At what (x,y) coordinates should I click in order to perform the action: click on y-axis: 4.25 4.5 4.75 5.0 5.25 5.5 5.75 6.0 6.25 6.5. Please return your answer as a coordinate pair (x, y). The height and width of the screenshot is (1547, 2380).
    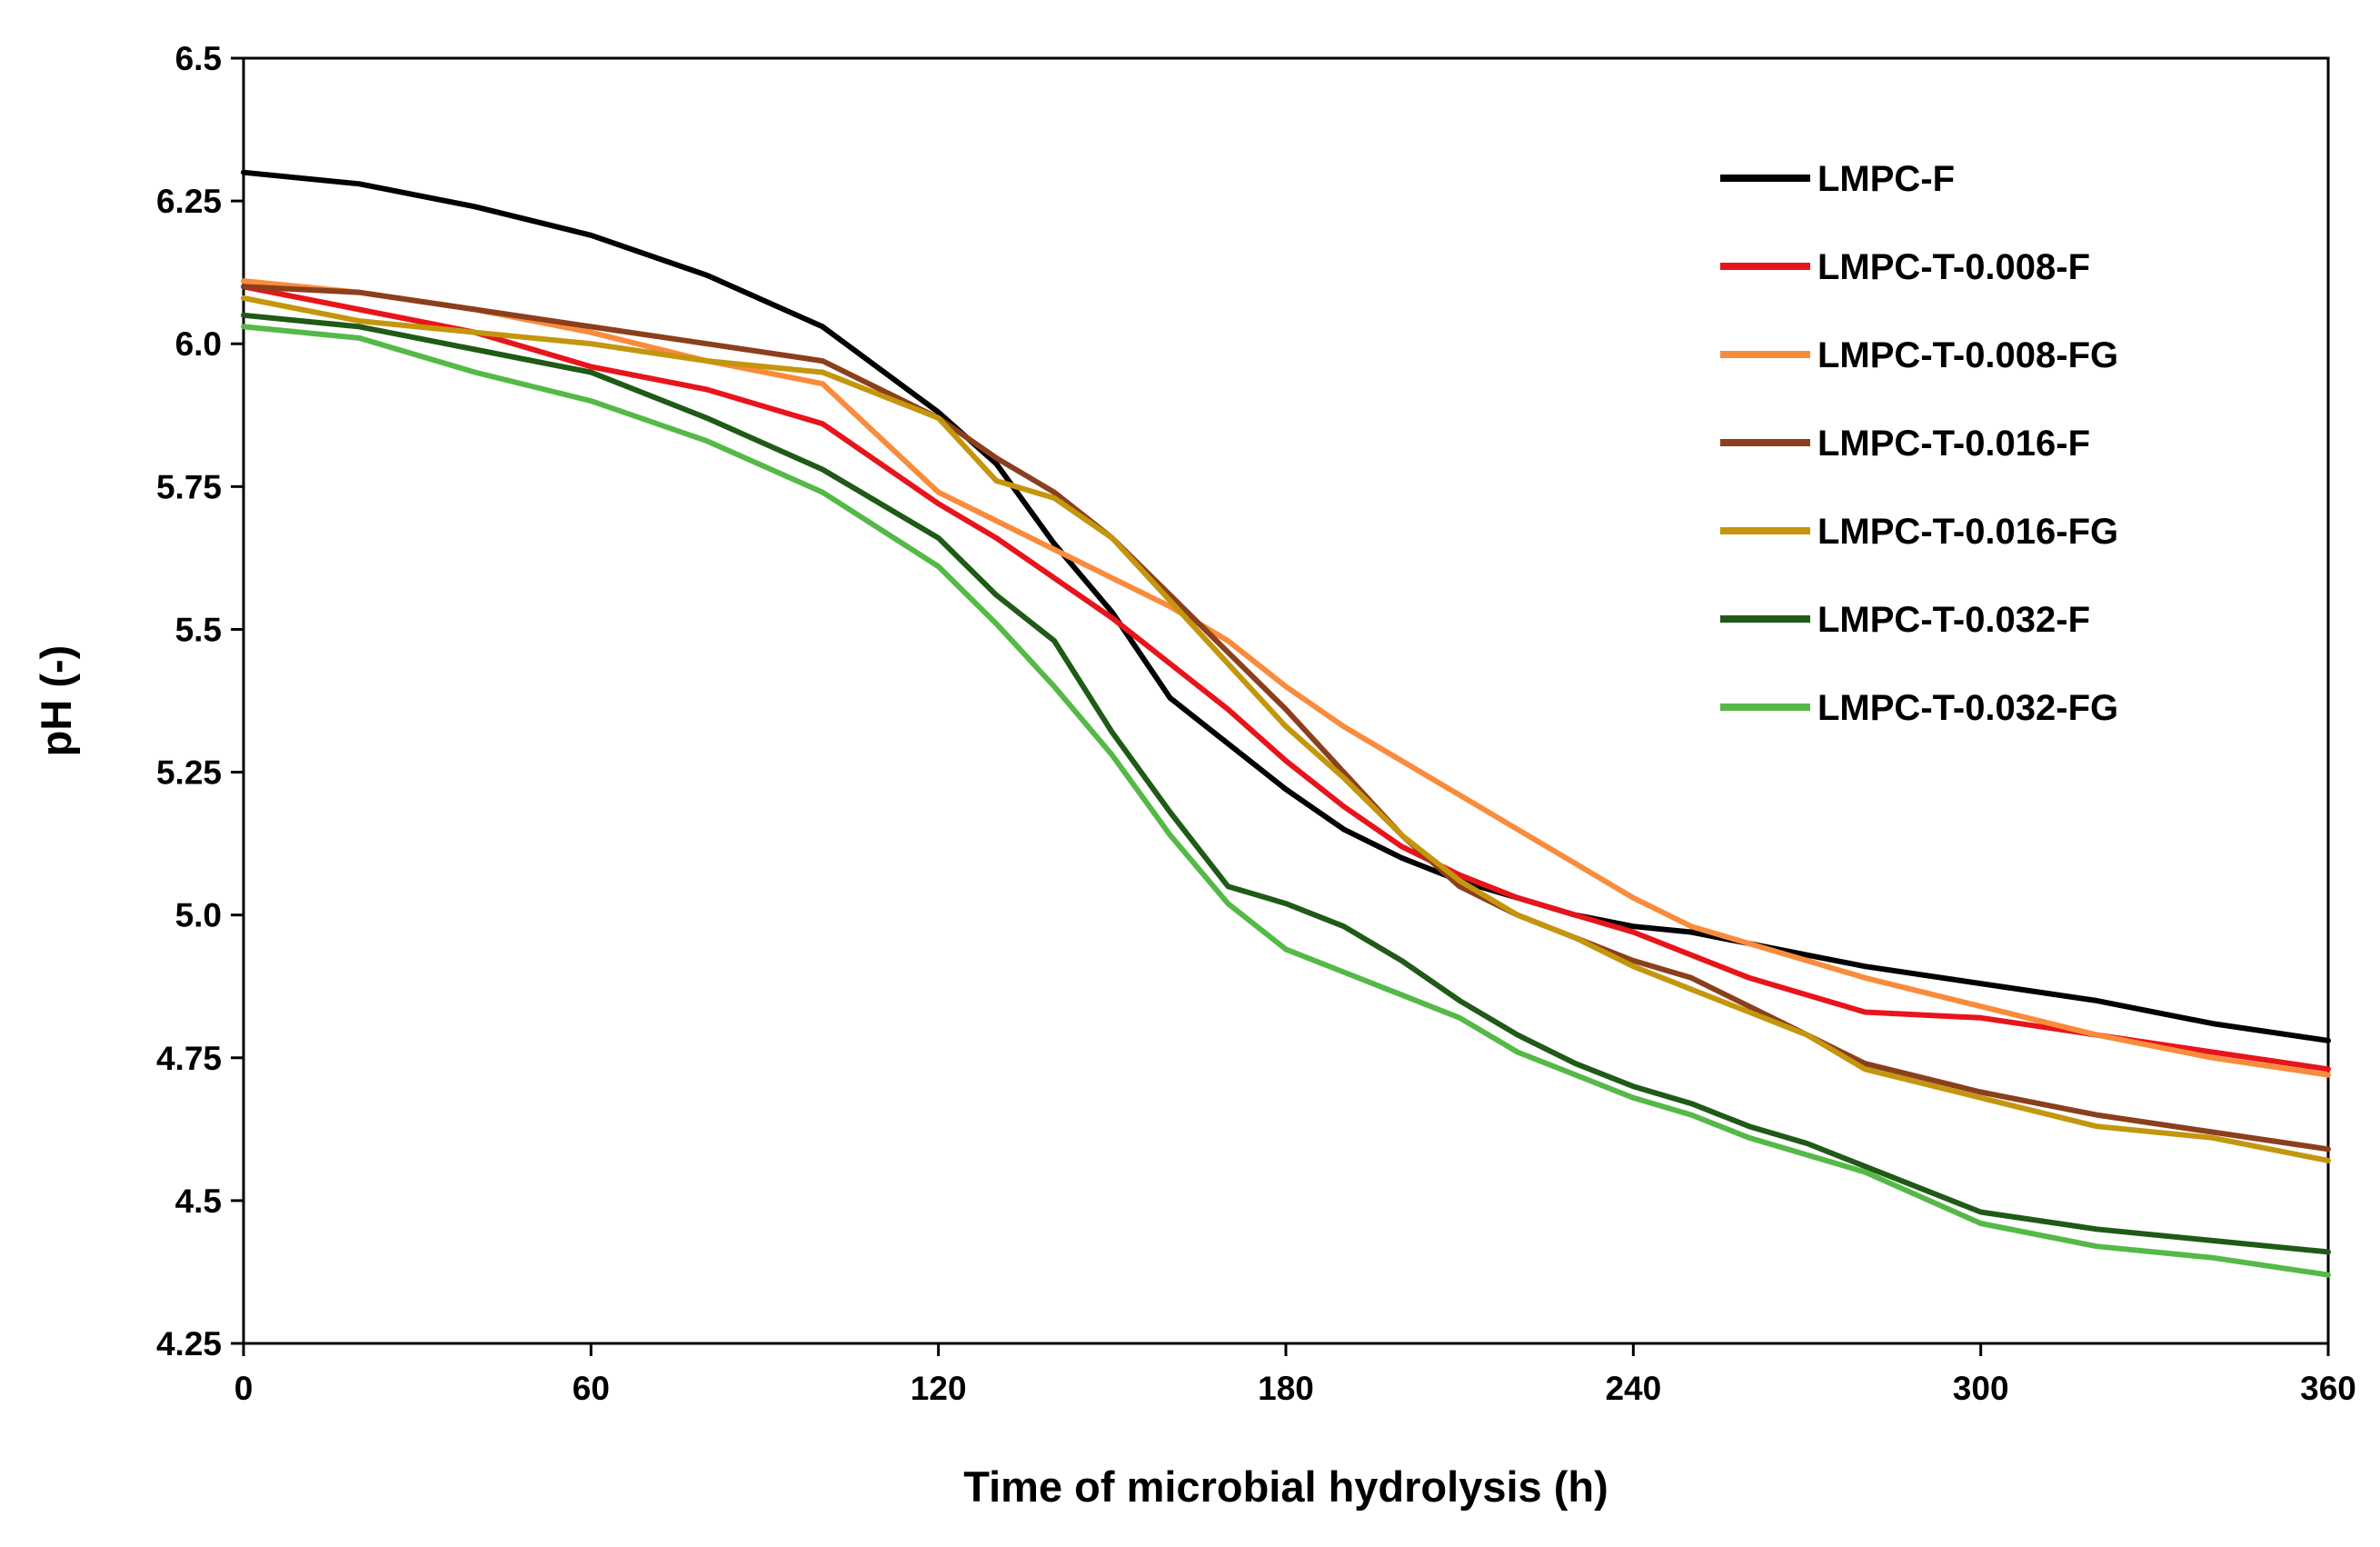
    Looking at the image, I should click on (200, 701).